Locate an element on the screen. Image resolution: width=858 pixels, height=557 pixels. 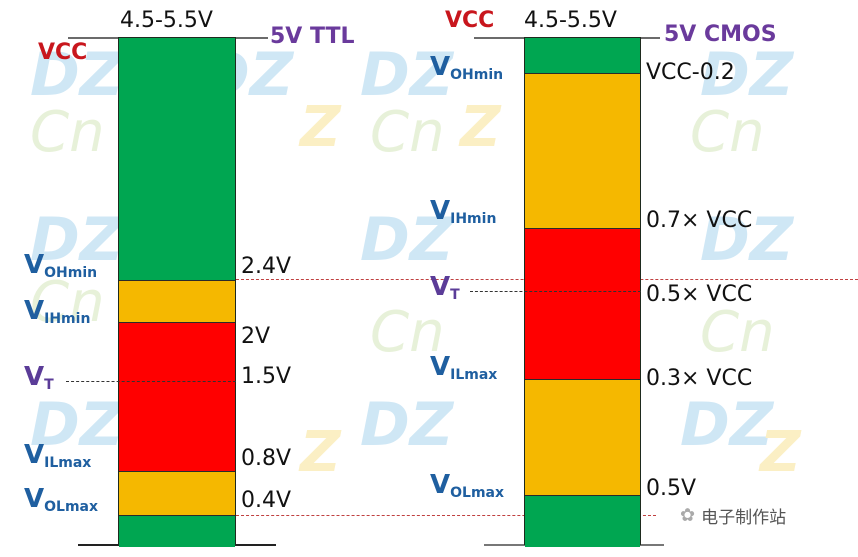
cmos-vih-value: 0.7× VCC is located at coordinates (699, 220).